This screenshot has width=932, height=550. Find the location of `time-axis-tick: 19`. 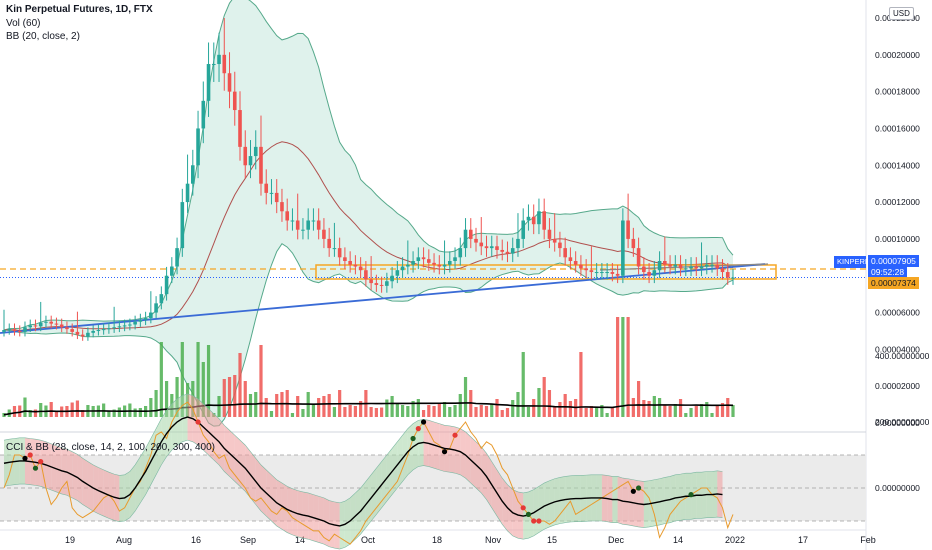

time-axis-tick: 19 is located at coordinates (70, 540).